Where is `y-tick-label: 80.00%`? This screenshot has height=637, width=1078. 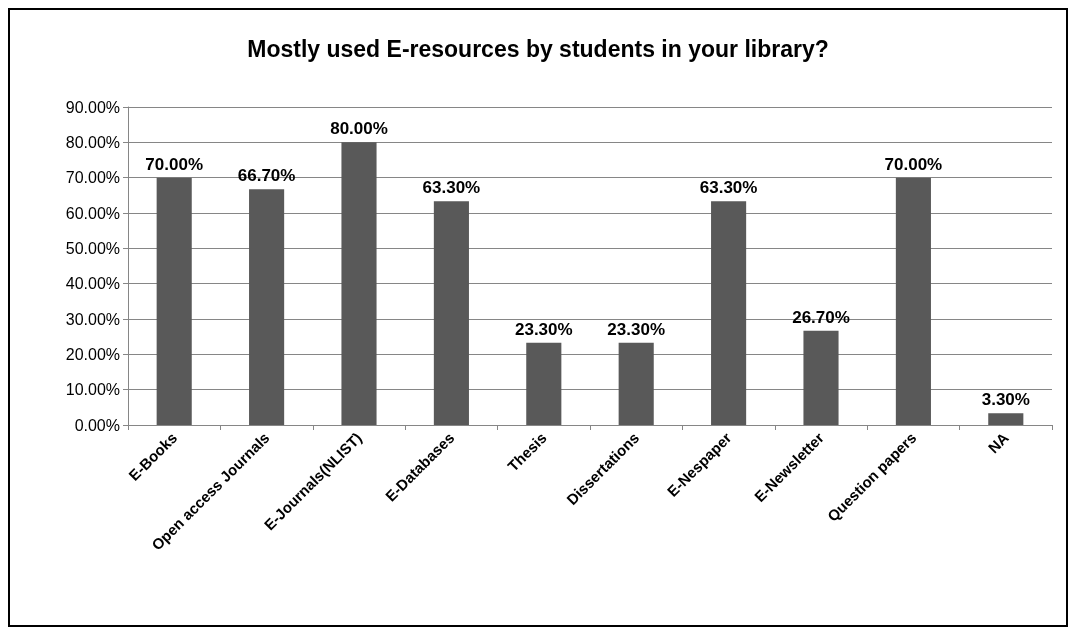
y-tick-label: 80.00% is located at coordinates (92, 142).